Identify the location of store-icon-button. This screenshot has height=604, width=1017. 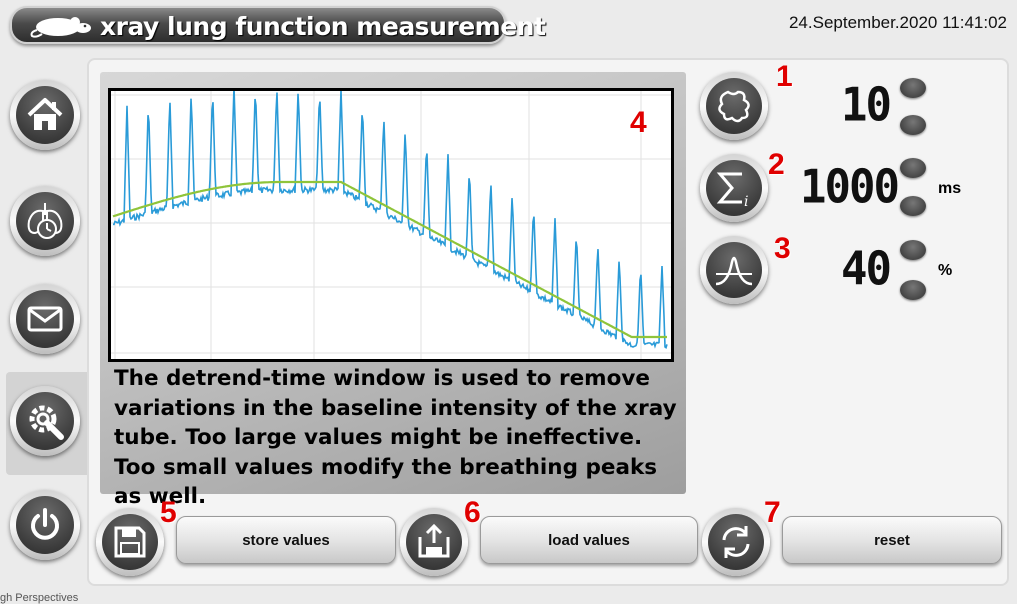
(130, 542).